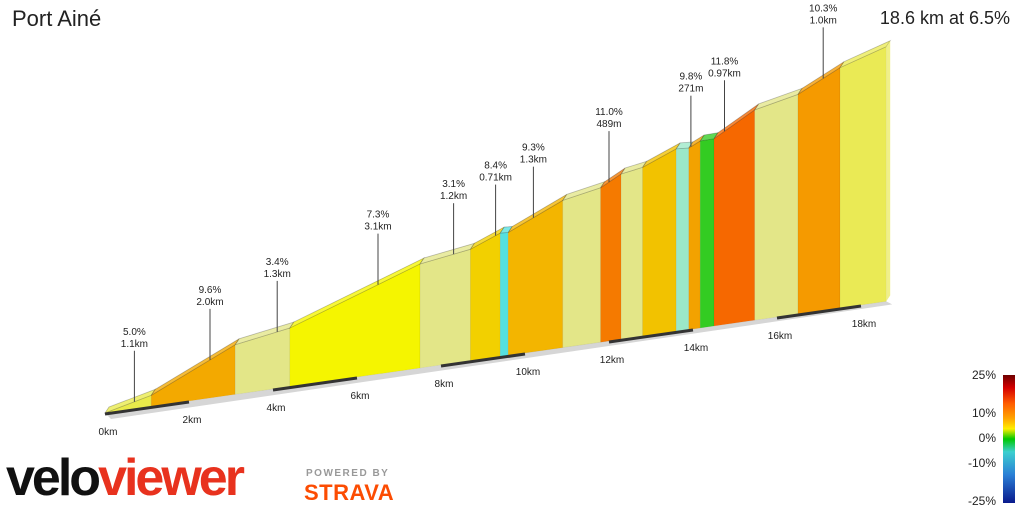 The image size is (1024, 512). What do you see at coordinates (360, 396) in the screenshot?
I see `x-tick-label: 6km` at bounding box center [360, 396].